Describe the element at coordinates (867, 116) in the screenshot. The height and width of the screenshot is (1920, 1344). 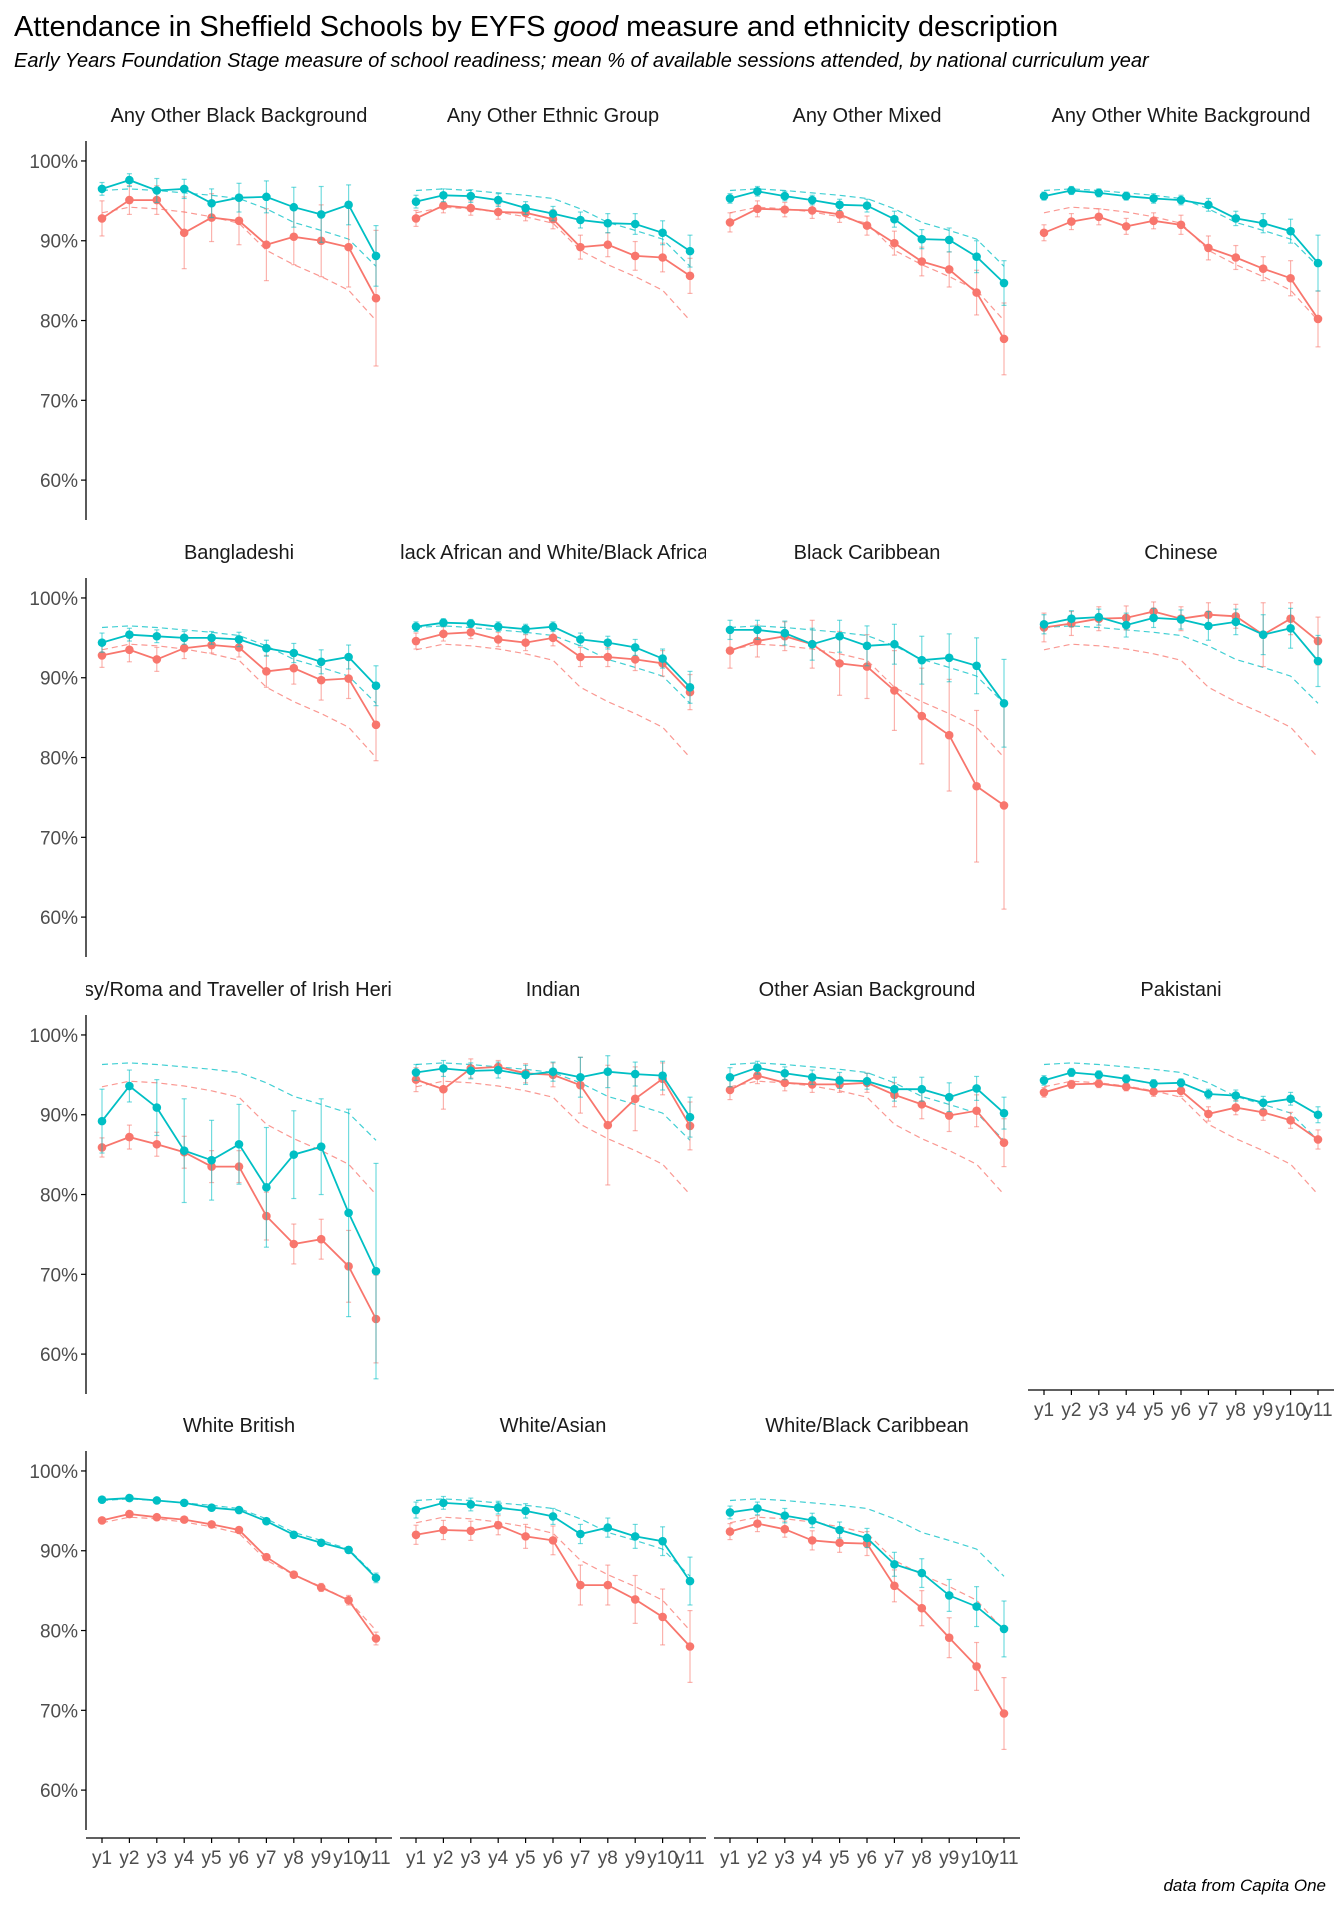
I see `panel-label: Any Other Mixed` at that location.